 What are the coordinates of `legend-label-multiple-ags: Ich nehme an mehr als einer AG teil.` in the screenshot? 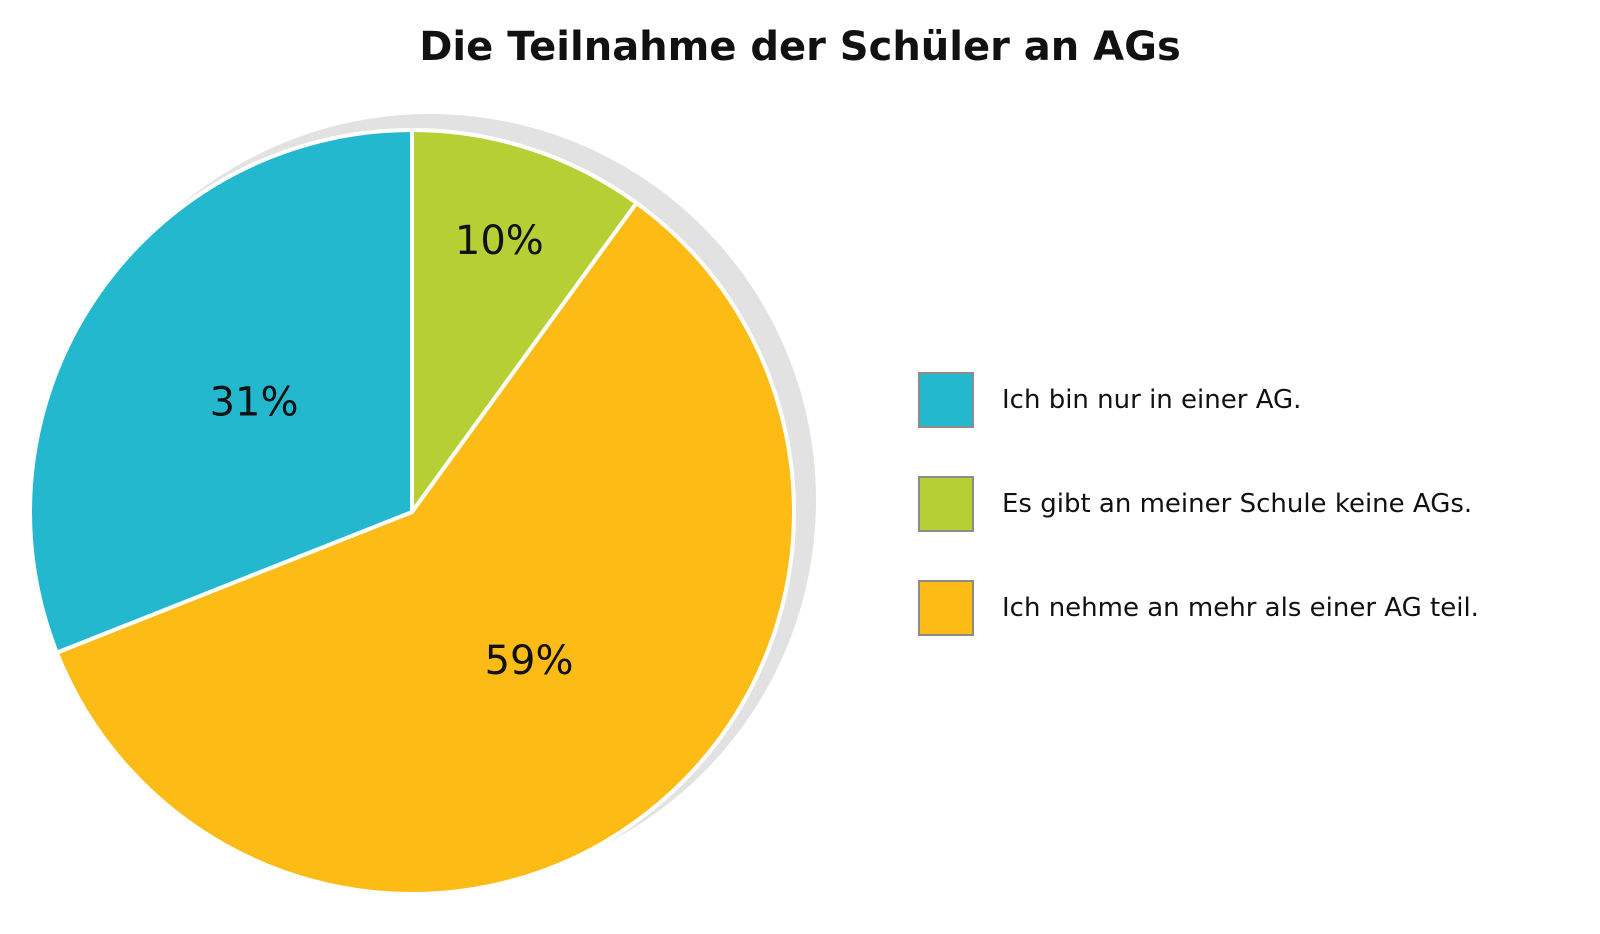 It's located at (1240, 608).